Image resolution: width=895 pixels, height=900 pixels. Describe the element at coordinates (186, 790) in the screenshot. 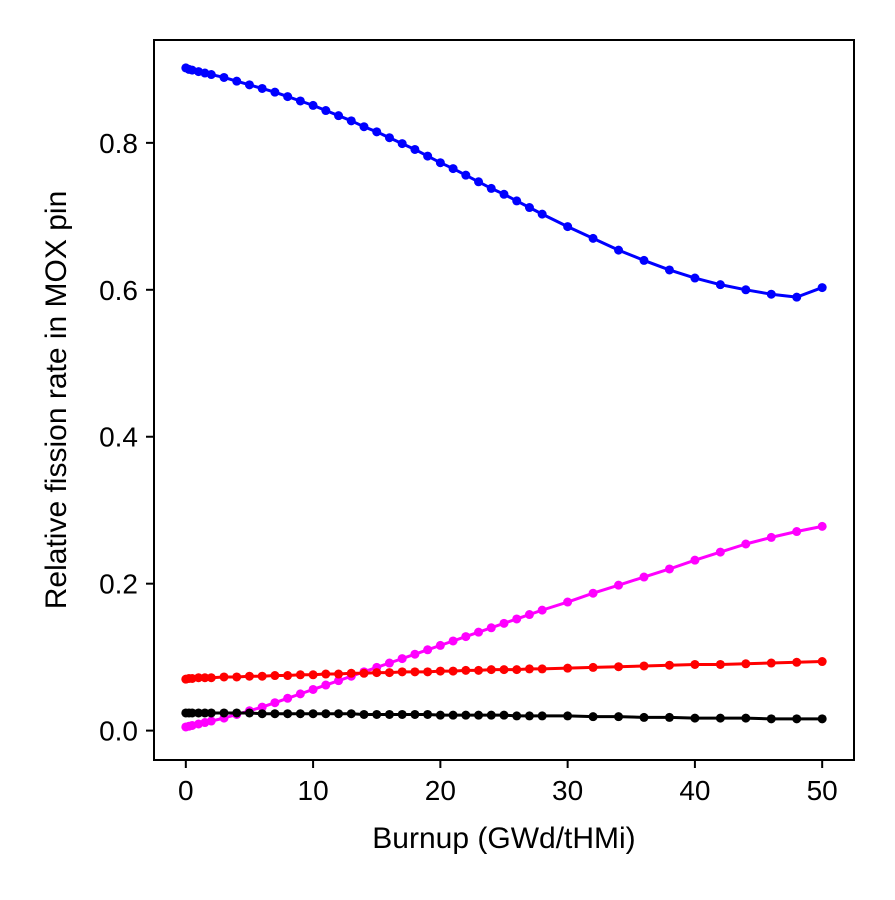

I see `x-tick-label: 0` at that location.